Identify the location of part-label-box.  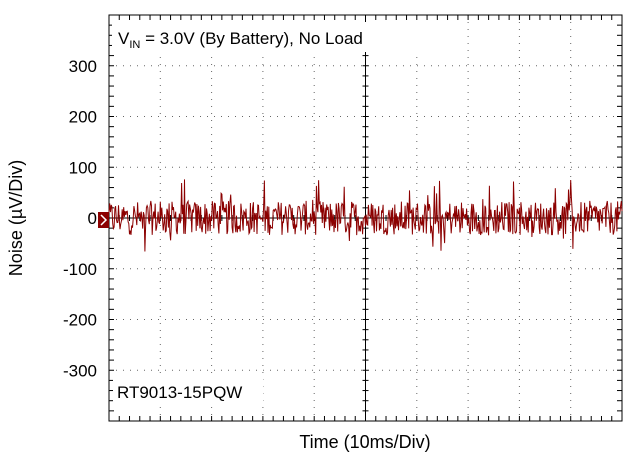
(188, 393).